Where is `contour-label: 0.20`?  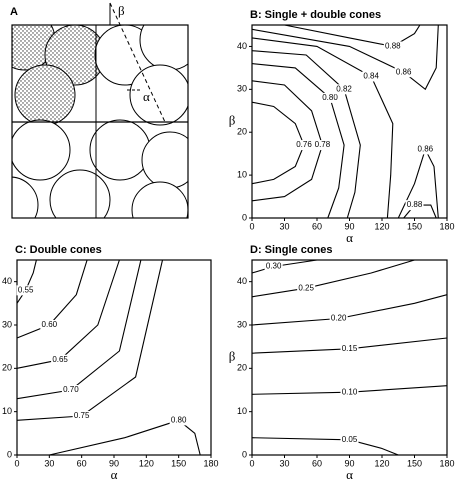 contour-label: 0.20 is located at coordinates (339, 318).